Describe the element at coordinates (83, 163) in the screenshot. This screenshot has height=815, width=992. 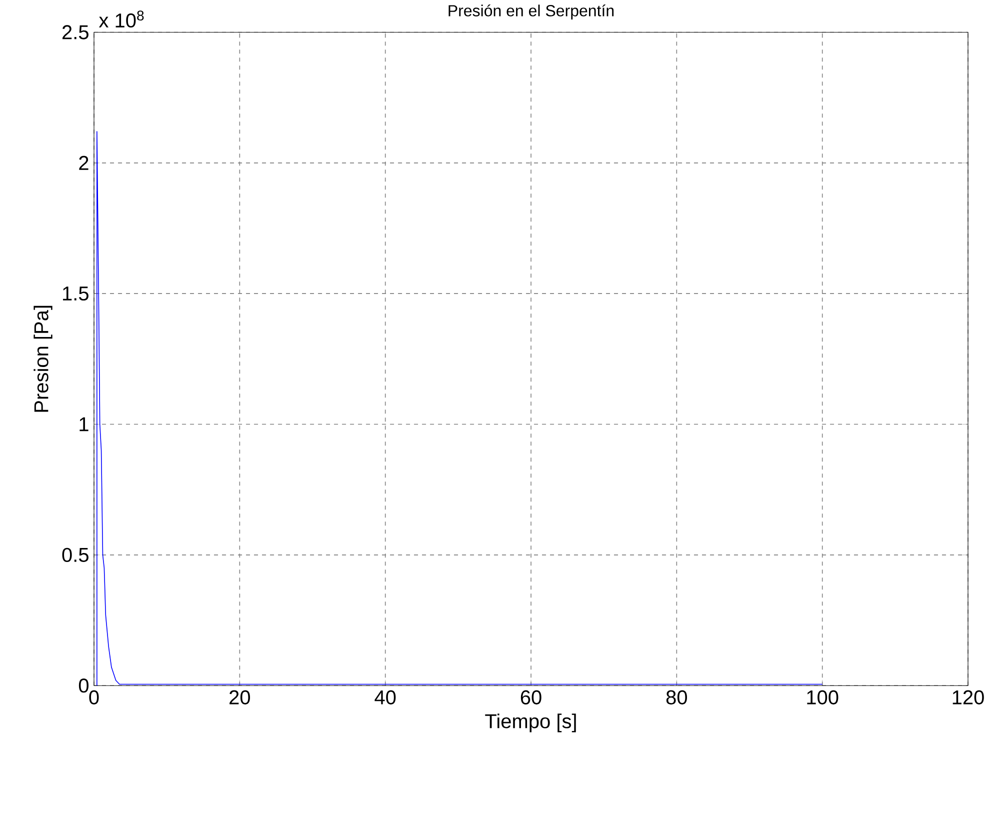
I see `y-tick-label: 2` at that location.